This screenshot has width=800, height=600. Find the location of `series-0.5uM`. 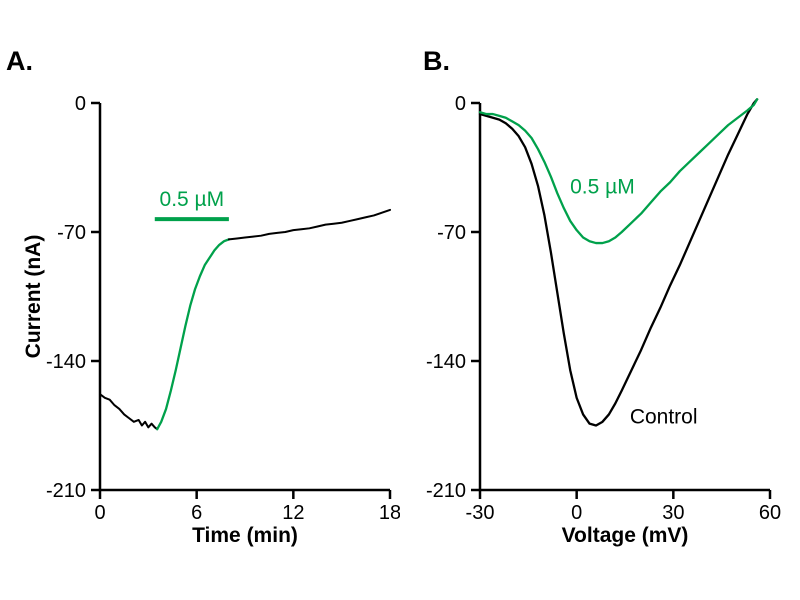

series-0.5uM is located at coordinates (618, 171).